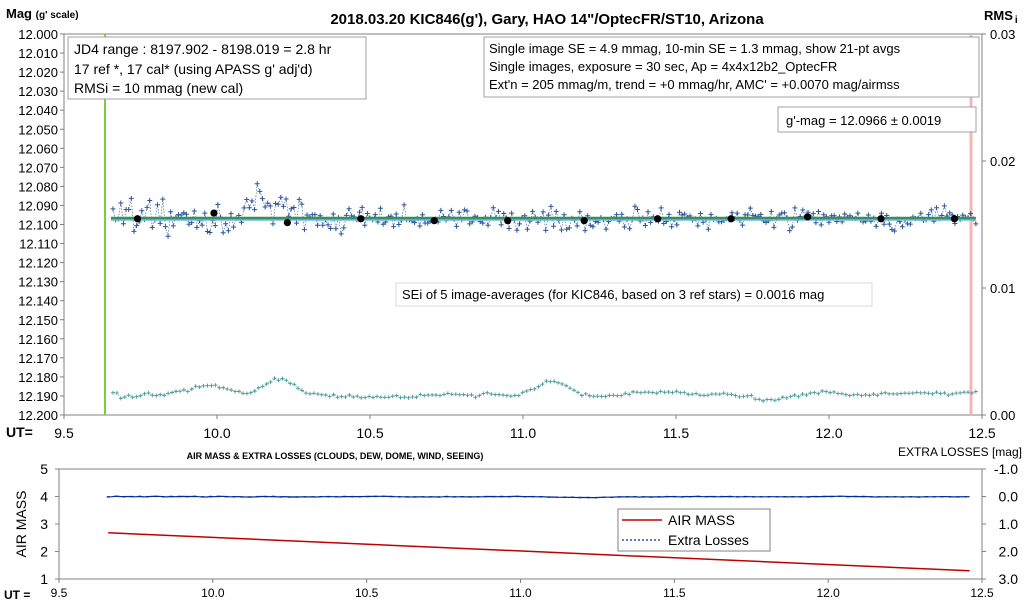  What do you see at coordinates (544, 389) in the screenshot?
I see `check-series-line` at bounding box center [544, 389].